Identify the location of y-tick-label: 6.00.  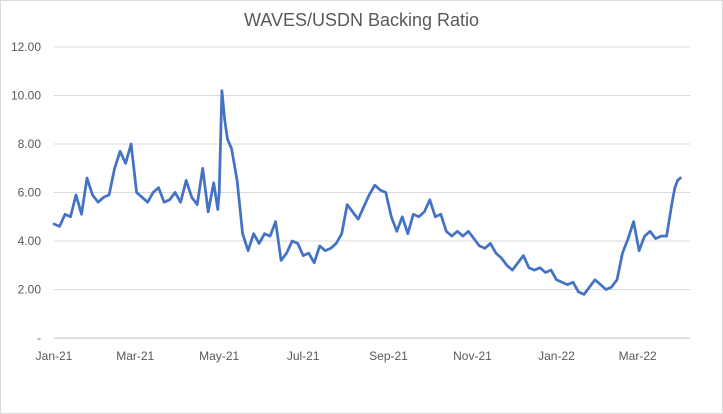
(30, 193).